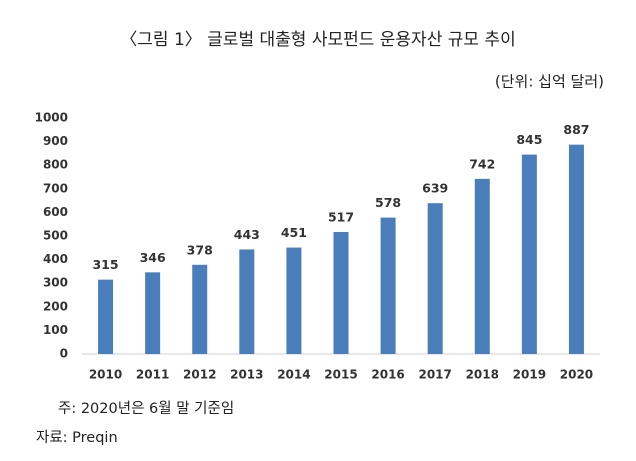 This screenshot has height=461, width=636. What do you see at coordinates (105, 375) in the screenshot?
I see `x-tick-label: 2010` at bounding box center [105, 375].